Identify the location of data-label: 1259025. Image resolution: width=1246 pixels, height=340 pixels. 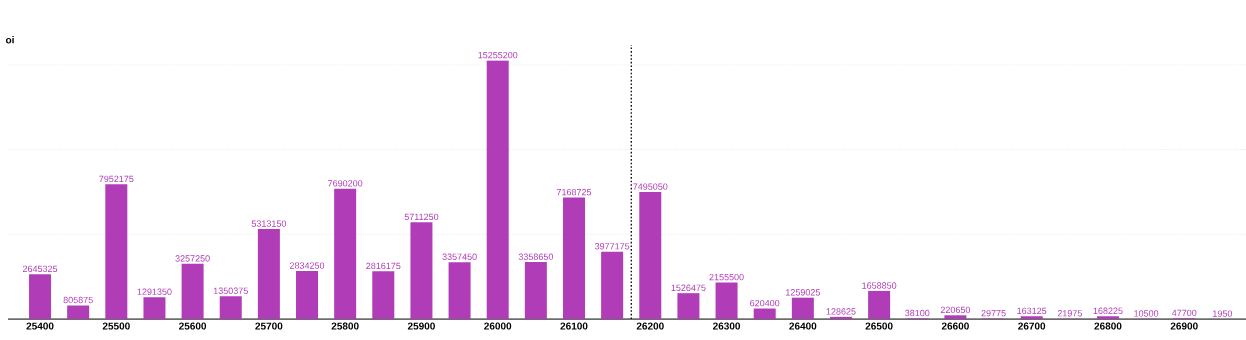
(803, 292).